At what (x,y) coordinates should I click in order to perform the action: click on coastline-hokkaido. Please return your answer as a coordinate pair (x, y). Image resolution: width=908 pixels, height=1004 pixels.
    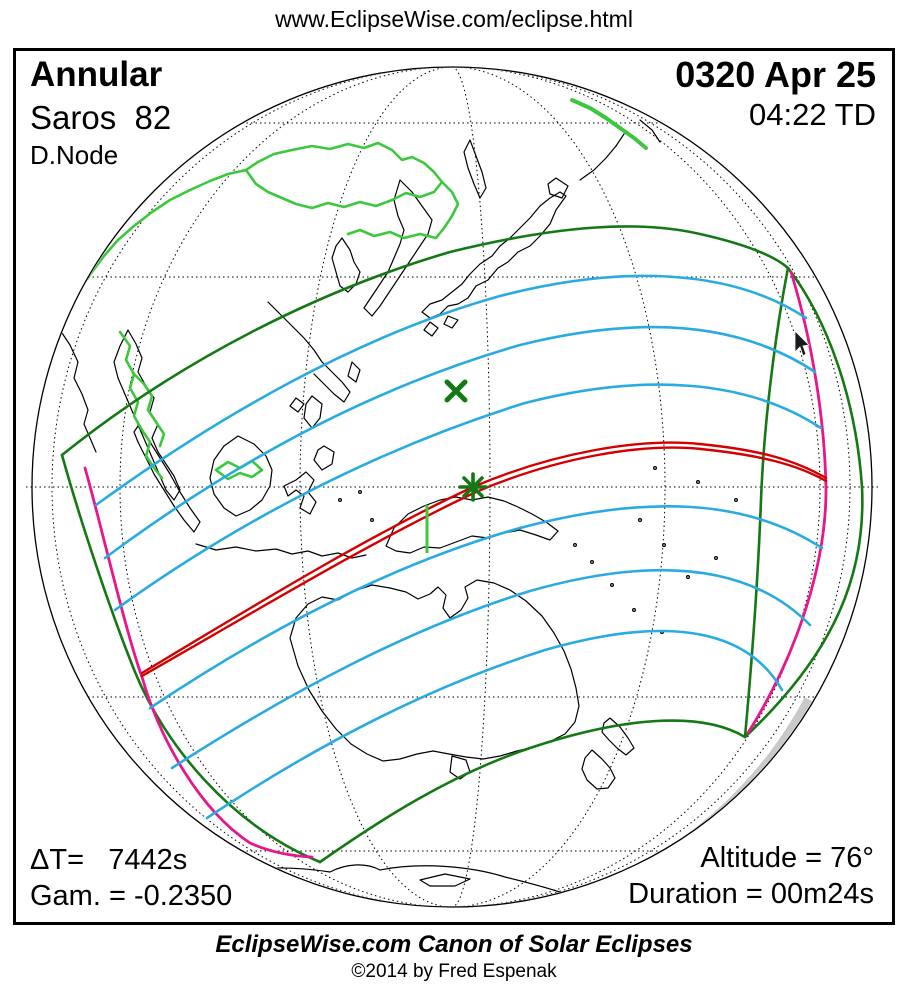
    Looking at the image, I should click on (558, 188).